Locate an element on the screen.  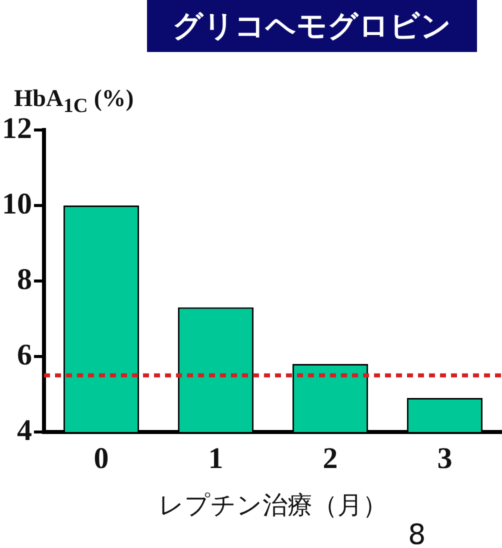
x-tick-label: 2 is located at coordinates (330, 458).